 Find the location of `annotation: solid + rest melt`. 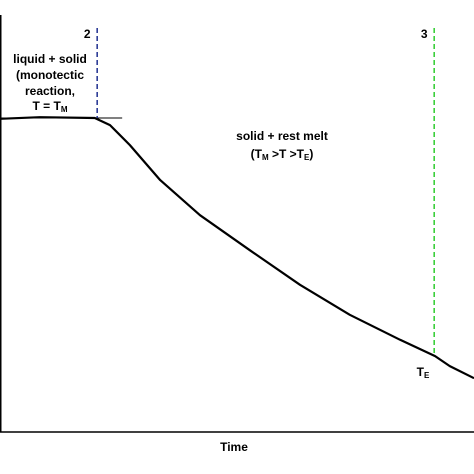

annotation: solid + rest melt is located at coordinates (282, 136).